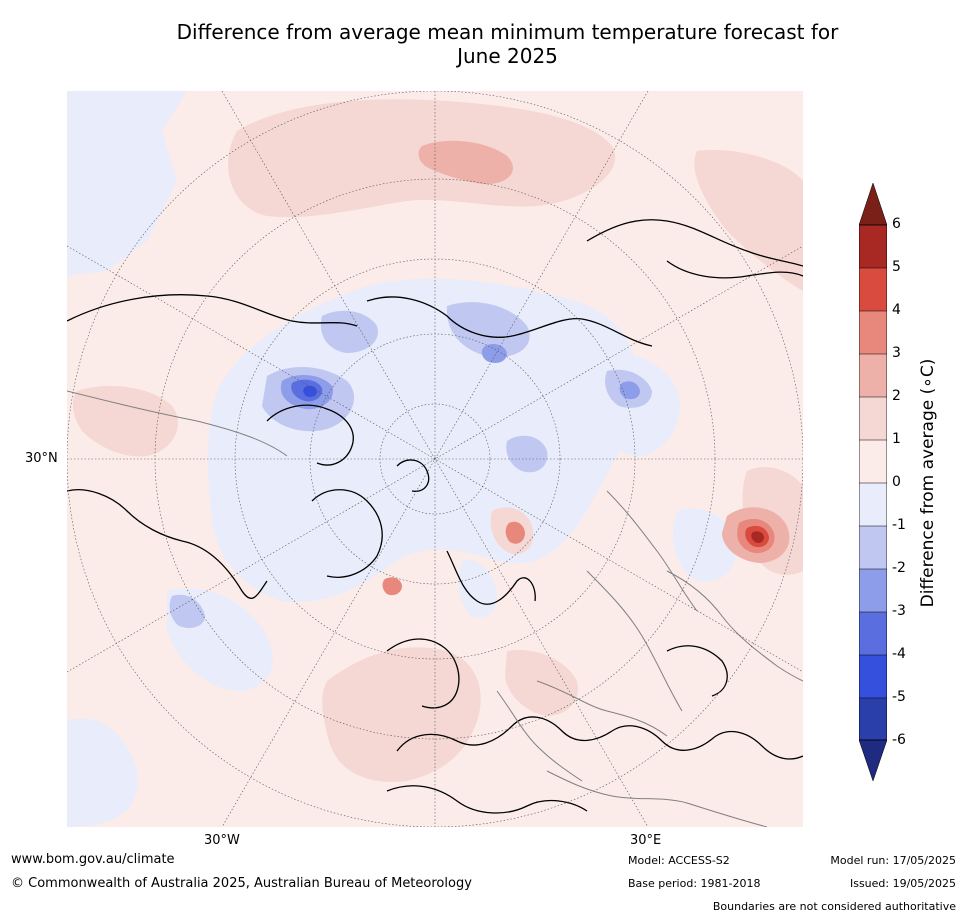  What do you see at coordinates (41, 458) in the screenshot?
I see `lat-label-30n: 30°N` at bounding box center [41, 458].